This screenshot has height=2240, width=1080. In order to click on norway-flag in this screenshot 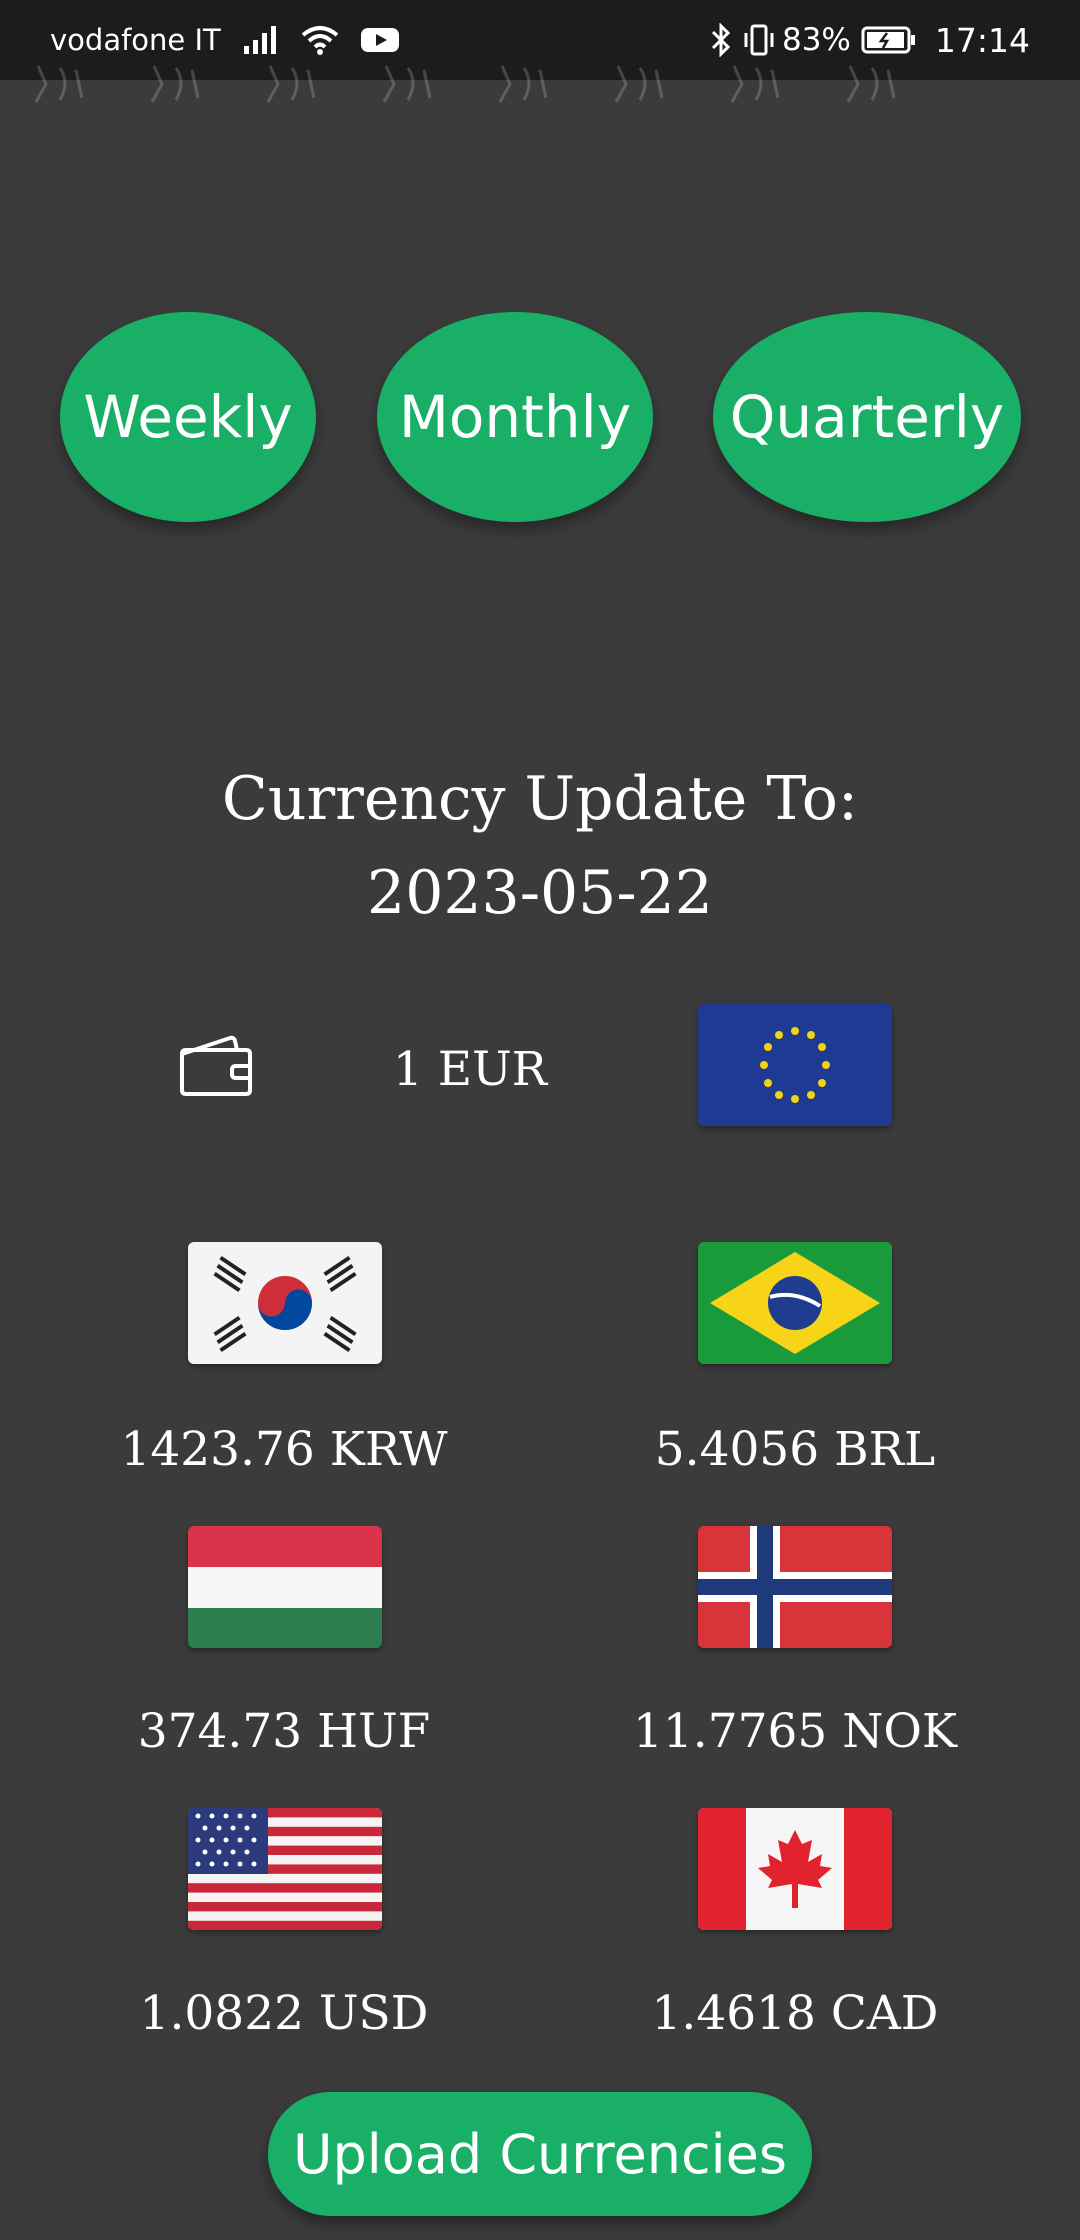, I will do `click(795, 1587)`.